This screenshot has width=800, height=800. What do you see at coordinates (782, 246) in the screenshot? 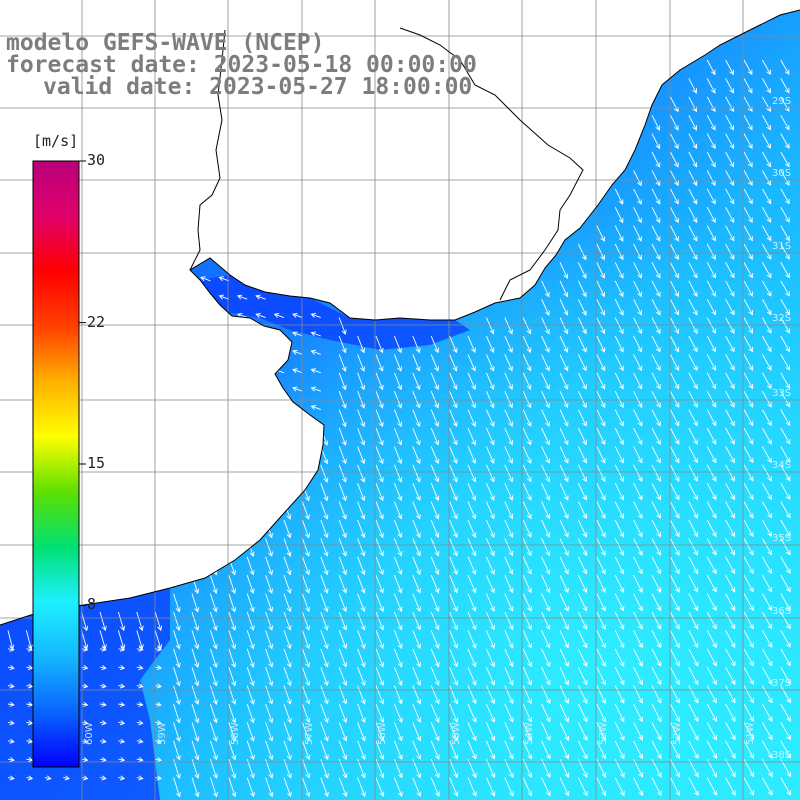
I see `latitude-label: 31S` at bounding box center [782, 246].